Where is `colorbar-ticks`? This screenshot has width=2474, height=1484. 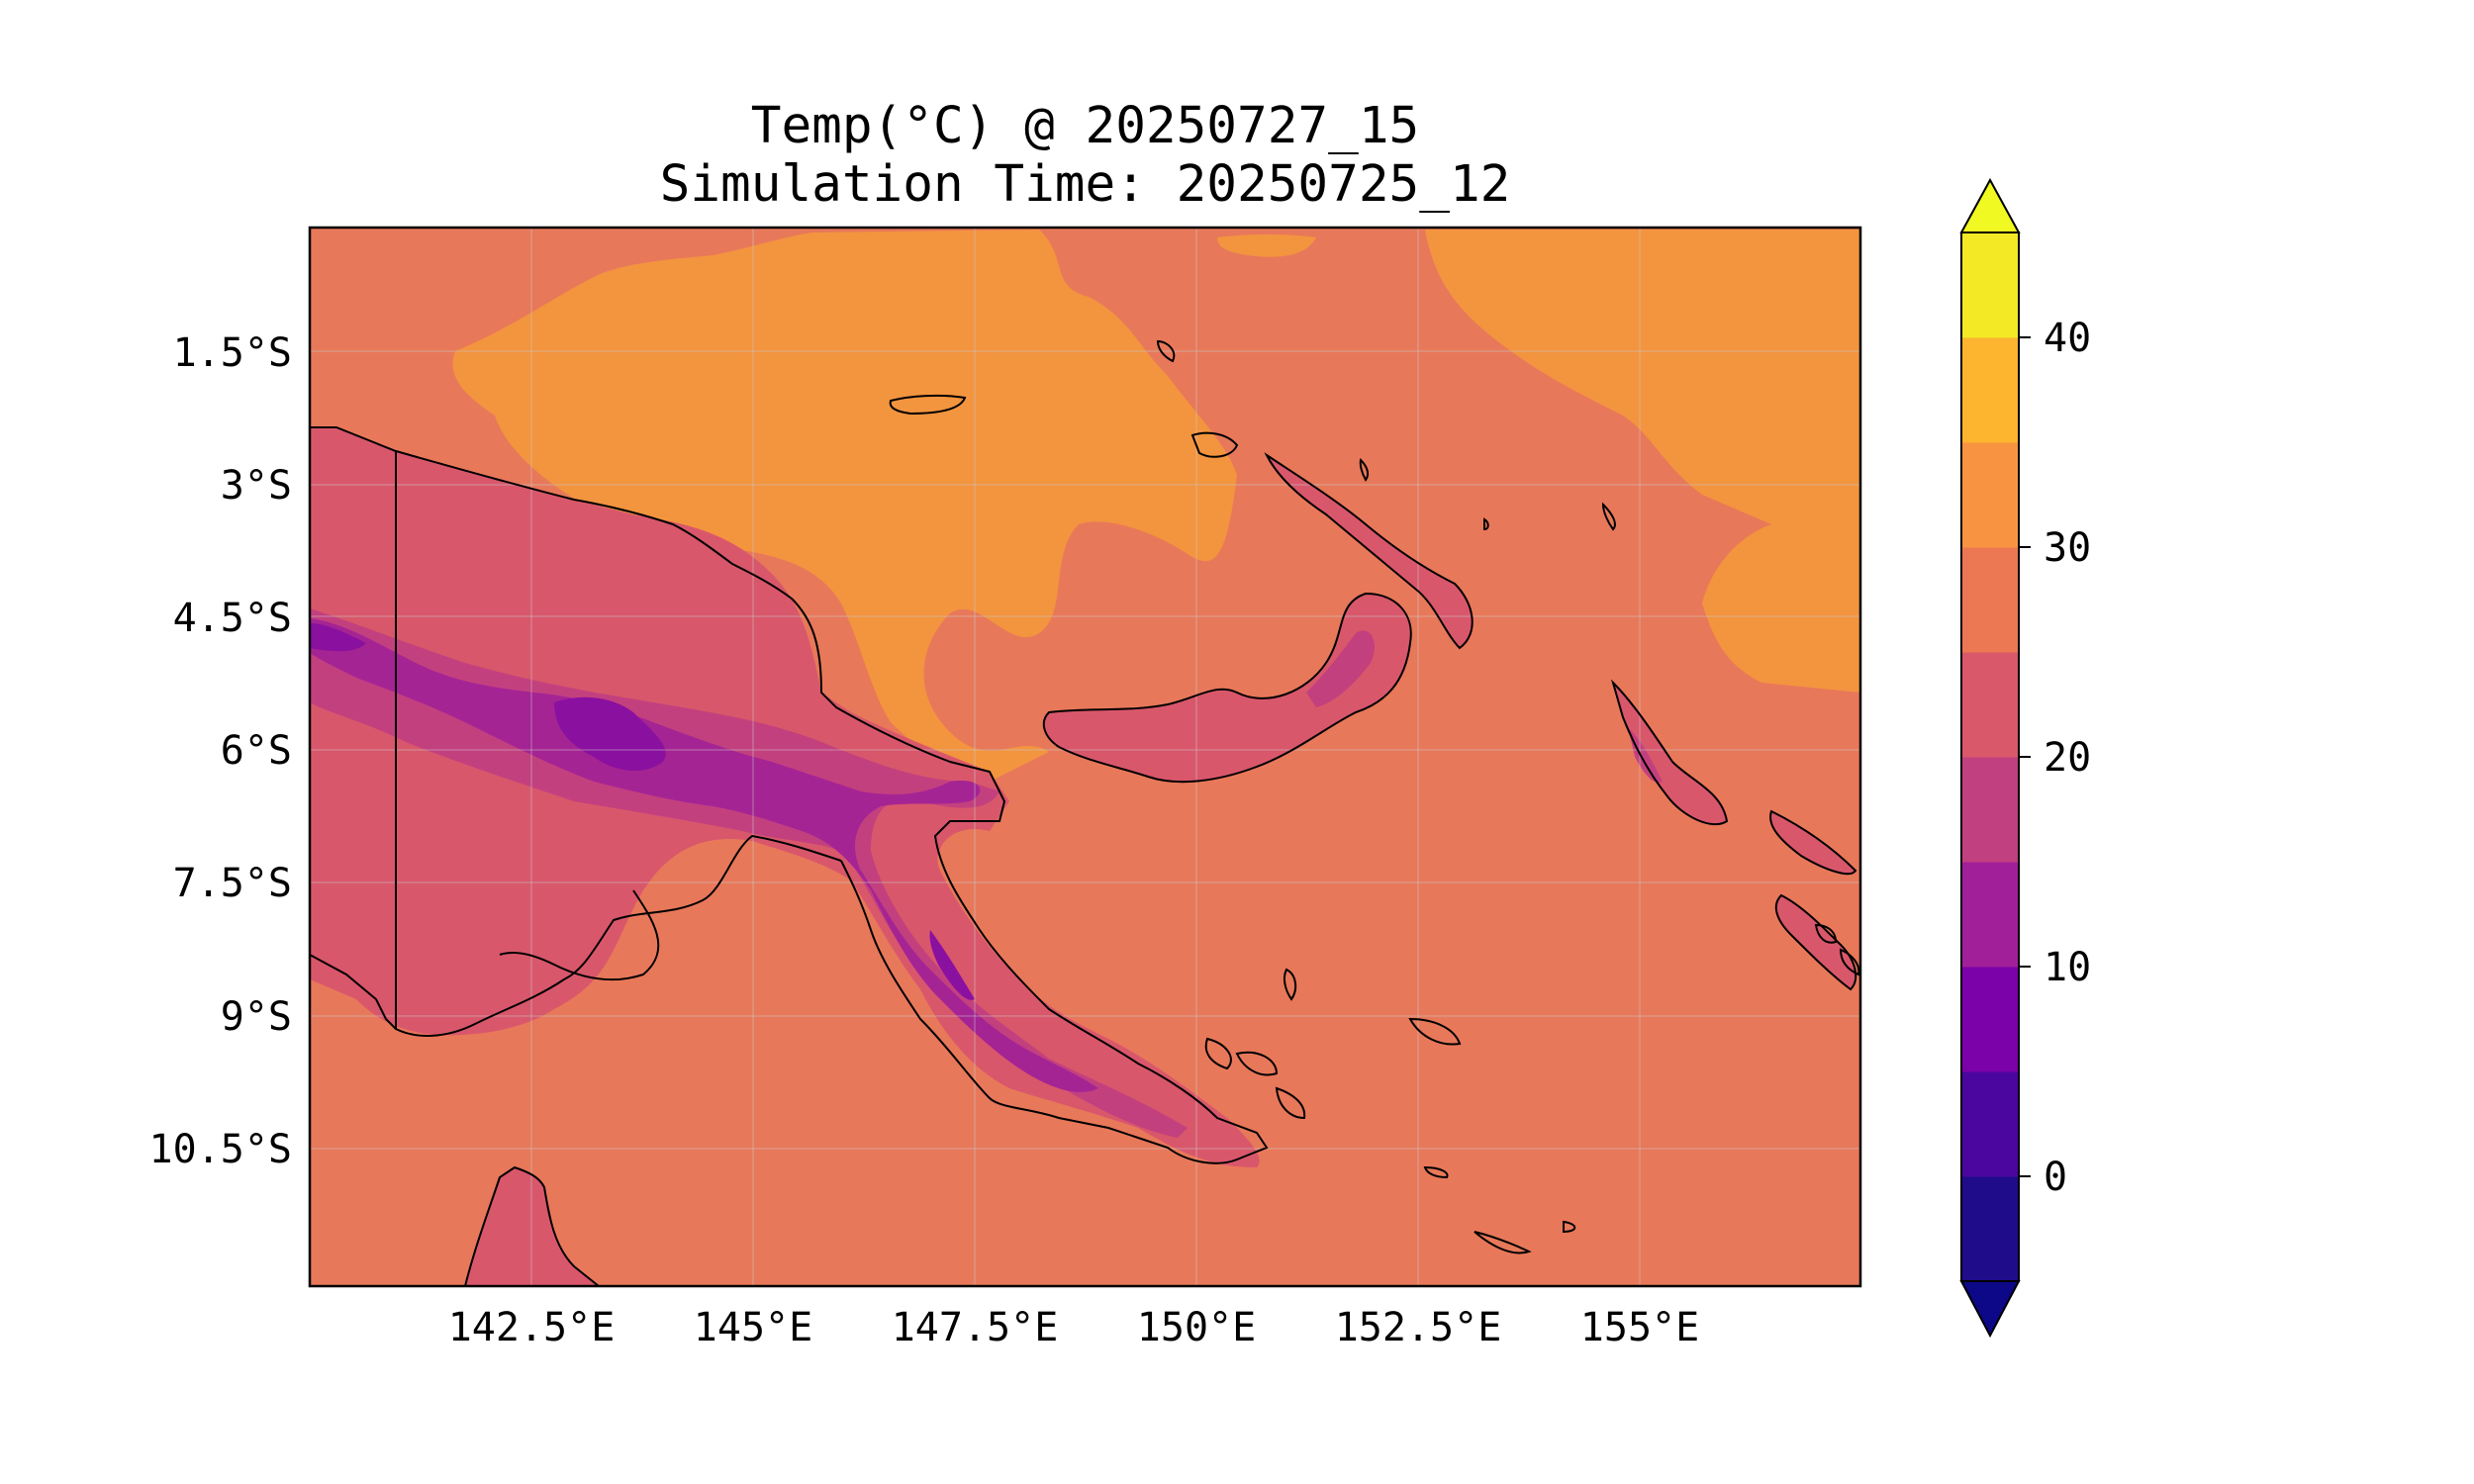 colorbar-ticks is located at coordinates (2025, 756).